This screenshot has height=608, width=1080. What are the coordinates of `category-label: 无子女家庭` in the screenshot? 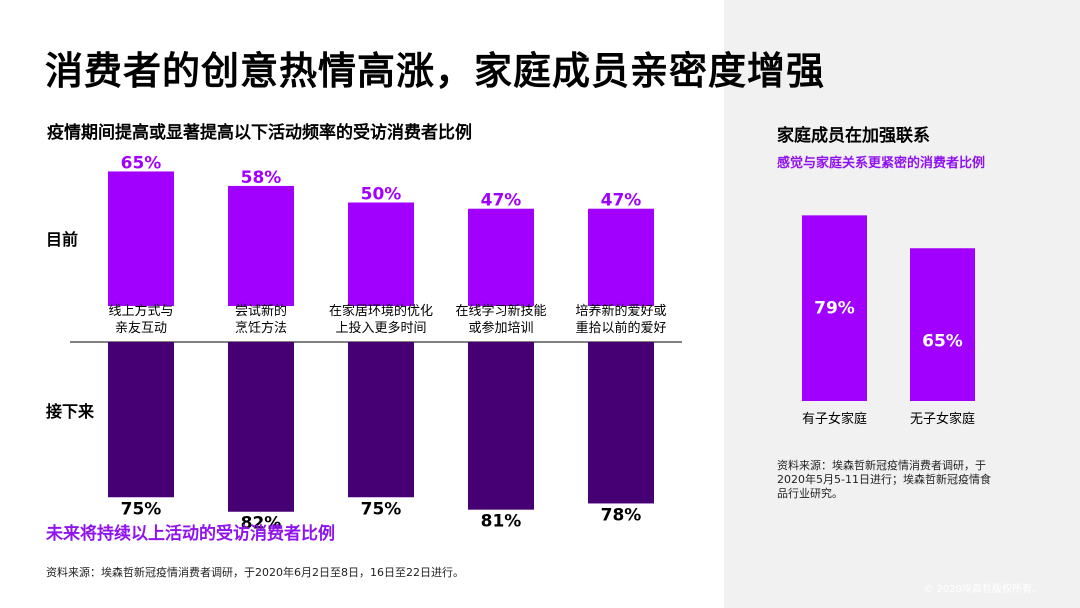 It's located at (942, 419).